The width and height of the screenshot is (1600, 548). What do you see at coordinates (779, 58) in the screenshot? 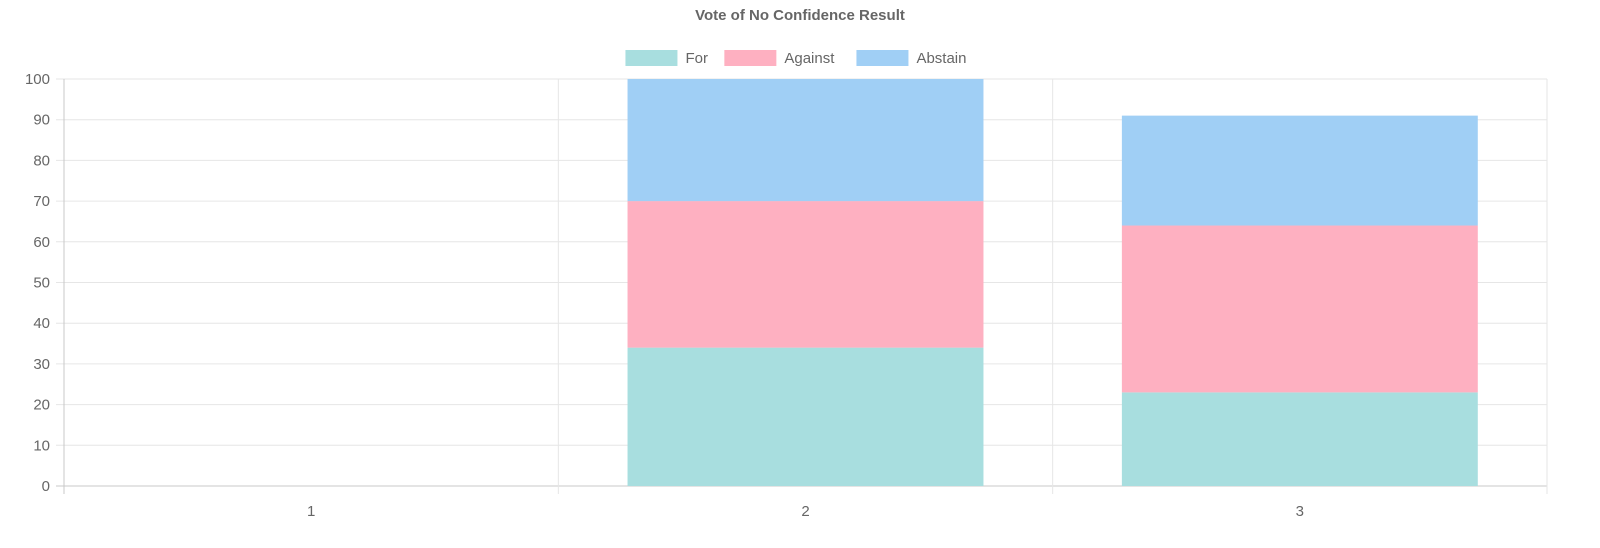
I see `legend-item-against: Against` at bounding box center [779, 58].